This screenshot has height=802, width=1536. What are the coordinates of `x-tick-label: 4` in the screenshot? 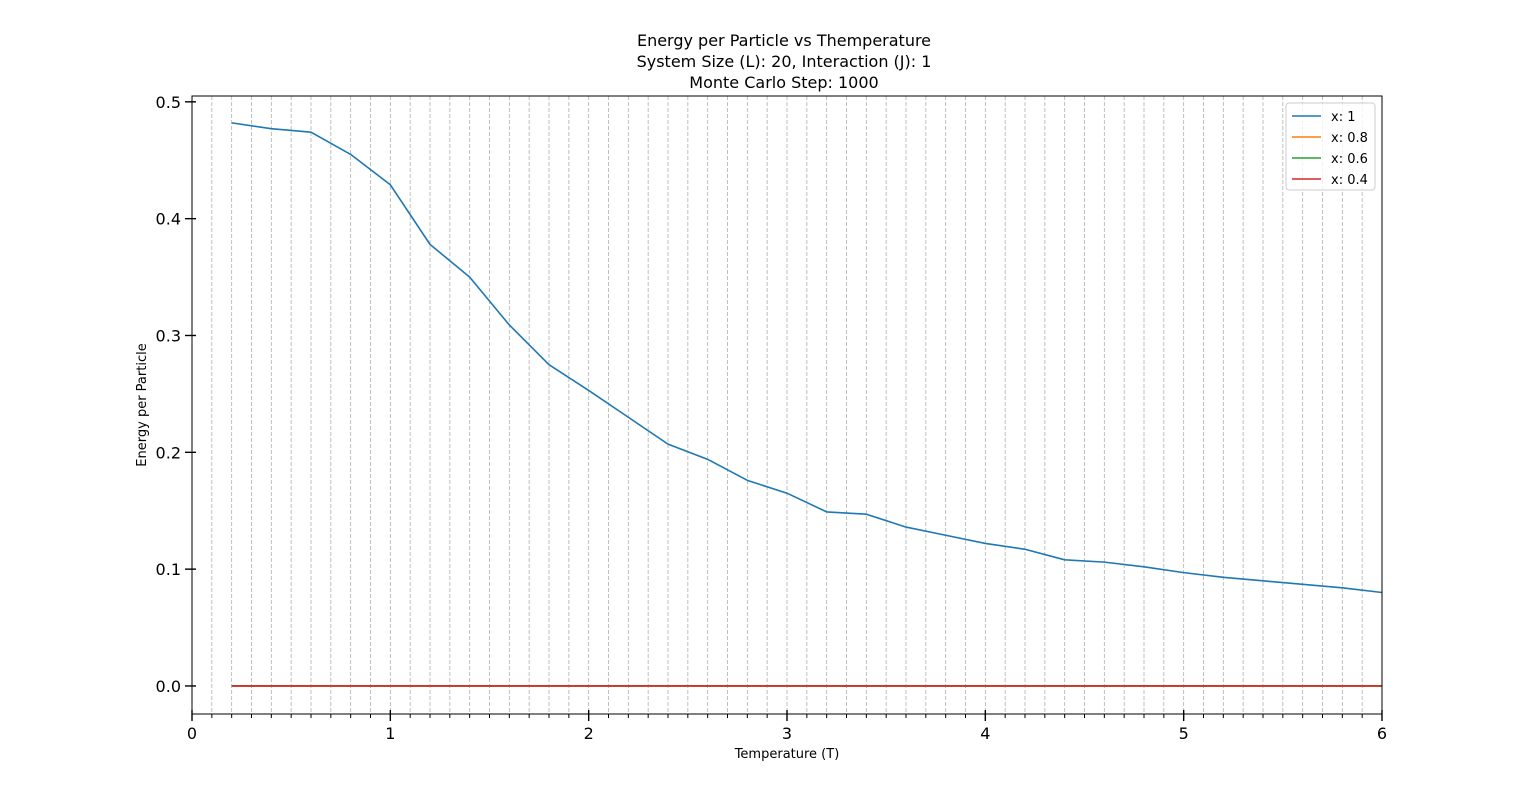 It's located at (985, 733).